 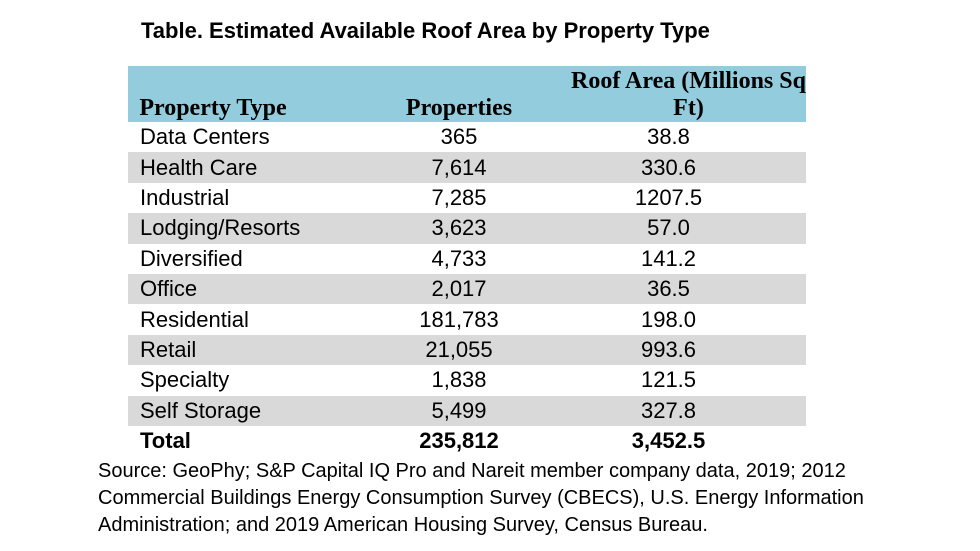 What do you see at coordinates (668, 410) in the screenshot?
I see `cell-roof-area: 327.8` at bounding box center [668, 410].